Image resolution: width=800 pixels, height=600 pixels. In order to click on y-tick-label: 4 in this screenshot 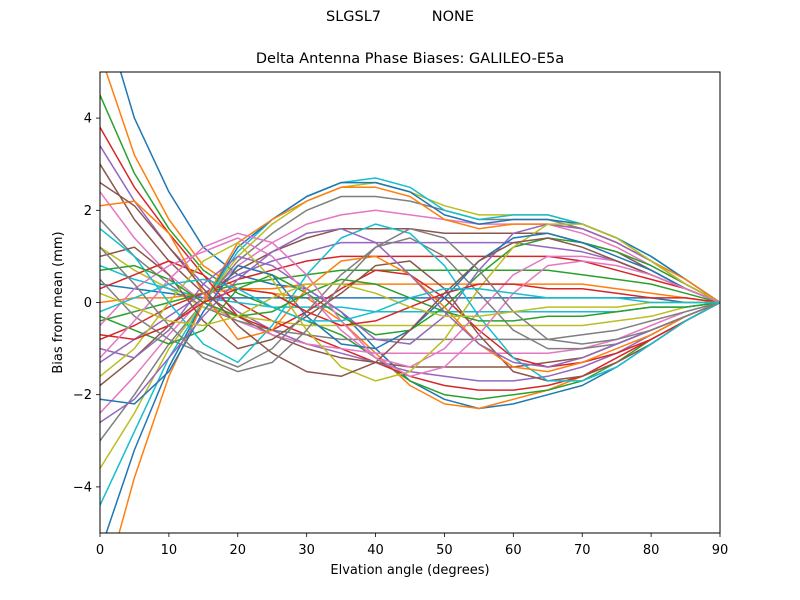, I will do `click(88, 119)`.